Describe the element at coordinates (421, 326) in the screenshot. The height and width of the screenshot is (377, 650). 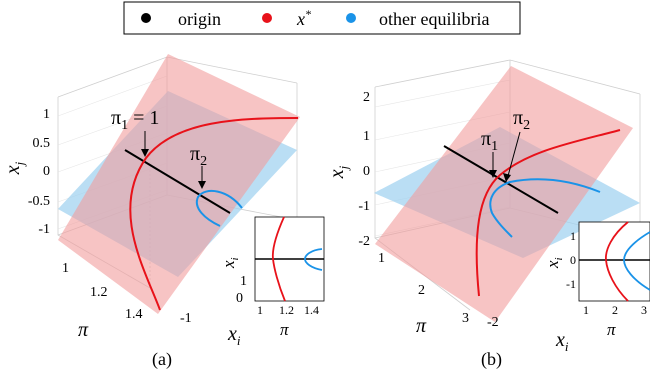
I see `panel-b-pi-label: π` at that location.